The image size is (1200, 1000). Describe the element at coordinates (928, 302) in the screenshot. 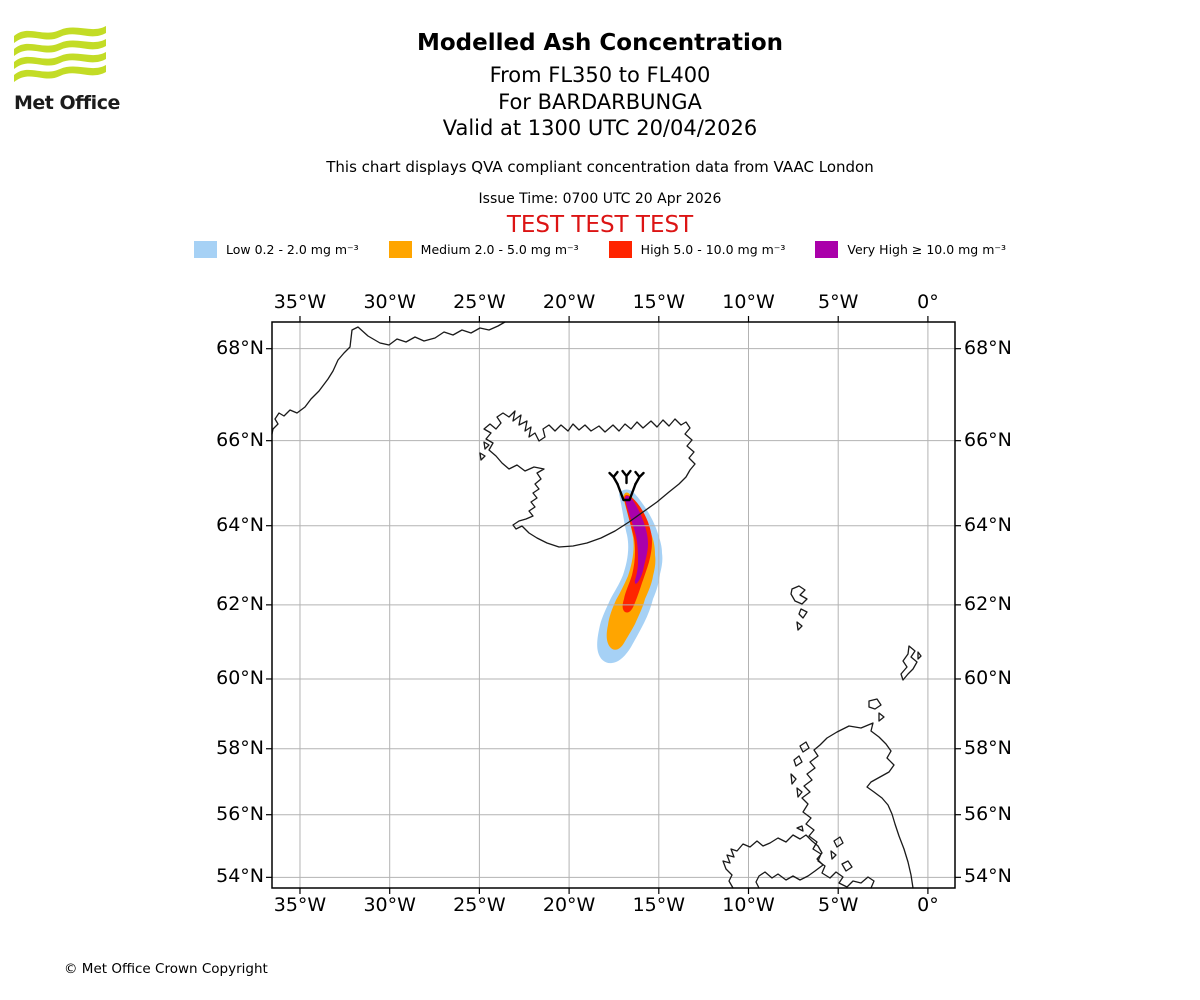

I see `lon-tick-label-top: 0°` at that location.